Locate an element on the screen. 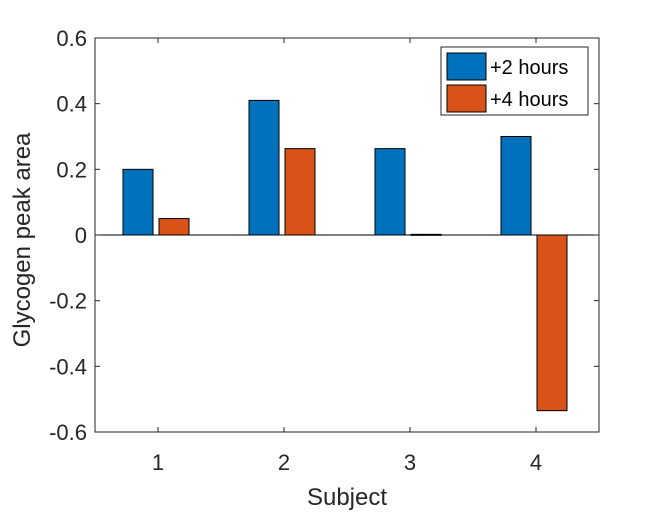  y-axis-label: Glycogen peak area is located at coordinates (22, 239).